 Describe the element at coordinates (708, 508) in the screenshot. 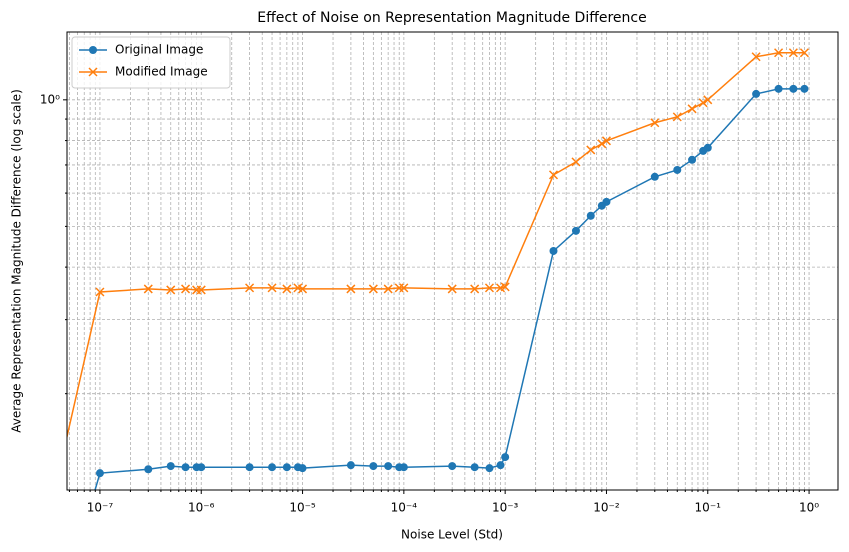

I see `x-tick-label: 10⁻¹` at that location.